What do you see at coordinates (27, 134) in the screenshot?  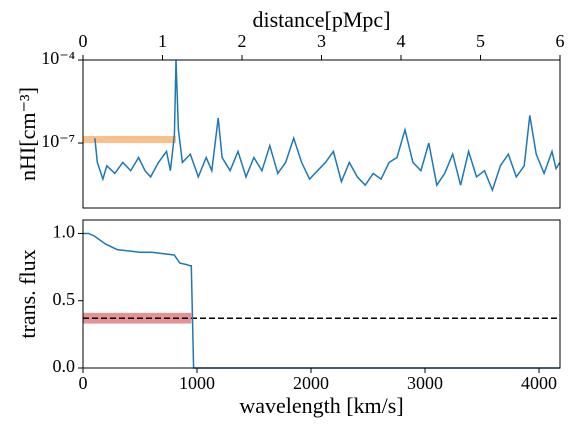 I see `y-axis-label: nHI[cm⁻³]` at bounding box center [27, 134].